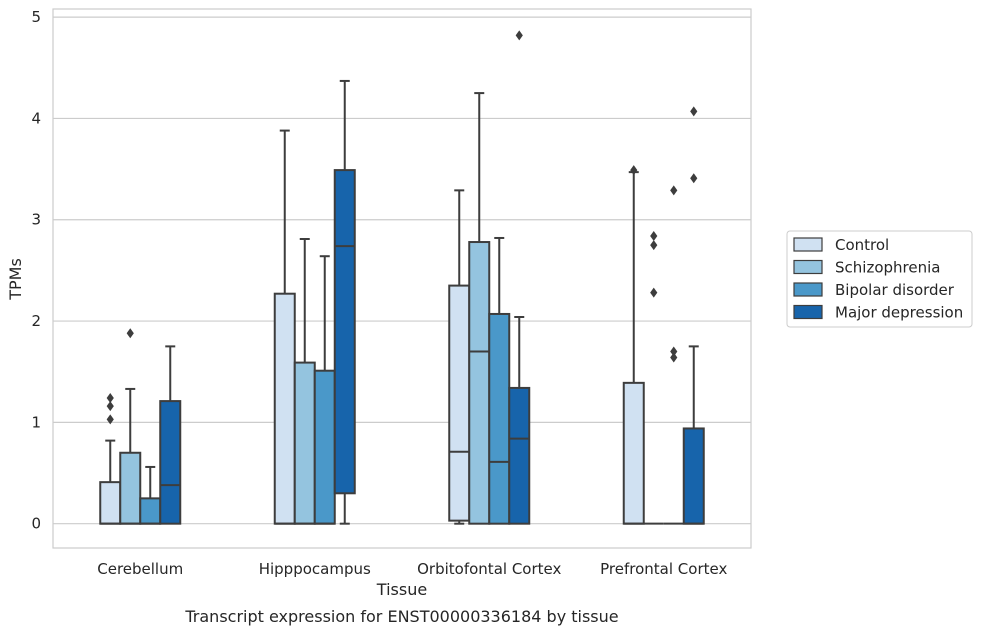 Image resolution: width=983 pixels, height=634 pixels. Describe the element at coordinates (36, 321) in the screenshot. I see `y-tick-label: 2` at that location.